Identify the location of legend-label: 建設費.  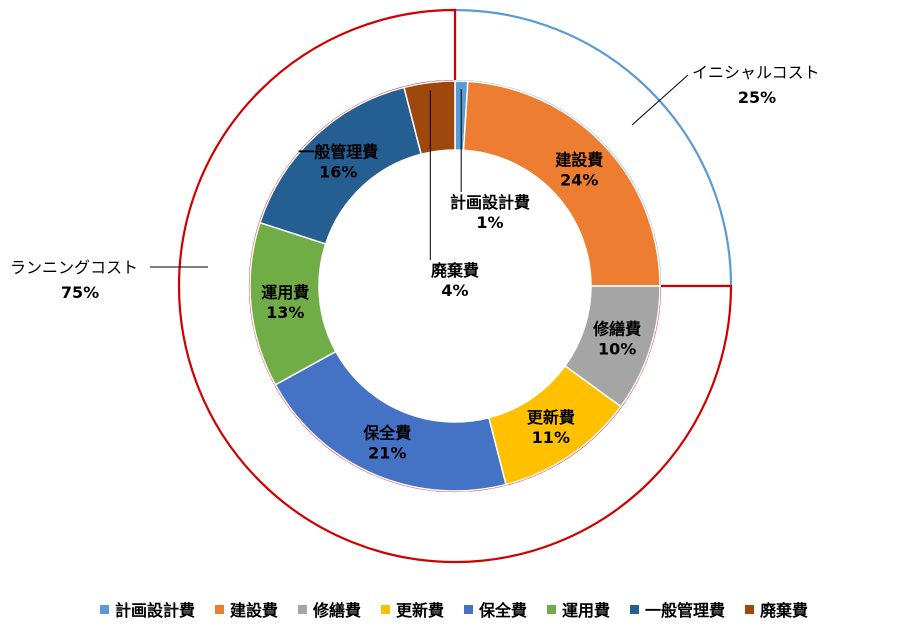
(253, 610).